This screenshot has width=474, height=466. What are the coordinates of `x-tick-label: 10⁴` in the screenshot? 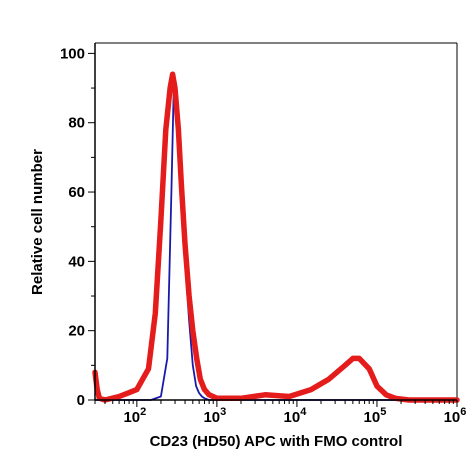 It's located at (296, 416).